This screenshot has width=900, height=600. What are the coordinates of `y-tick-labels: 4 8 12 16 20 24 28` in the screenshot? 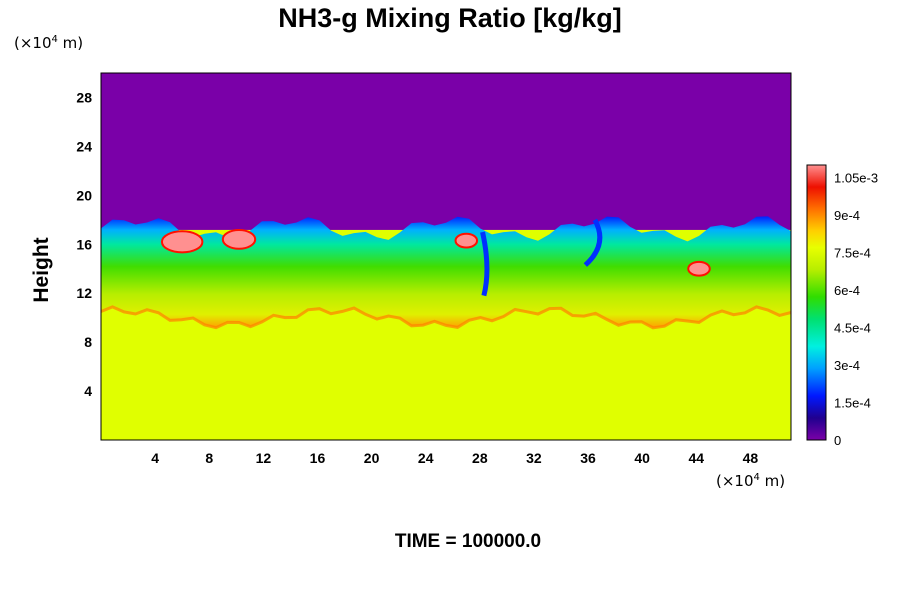 It's located at (84, 244).